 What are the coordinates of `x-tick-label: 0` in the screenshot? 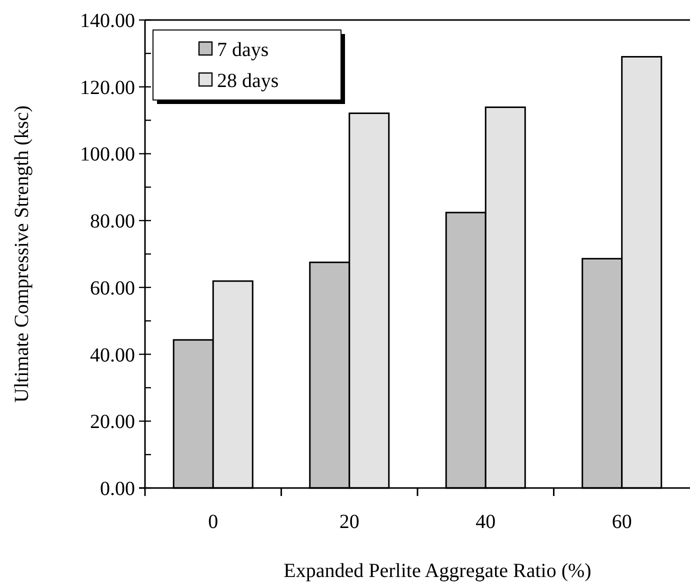 It's located at (213, 522).